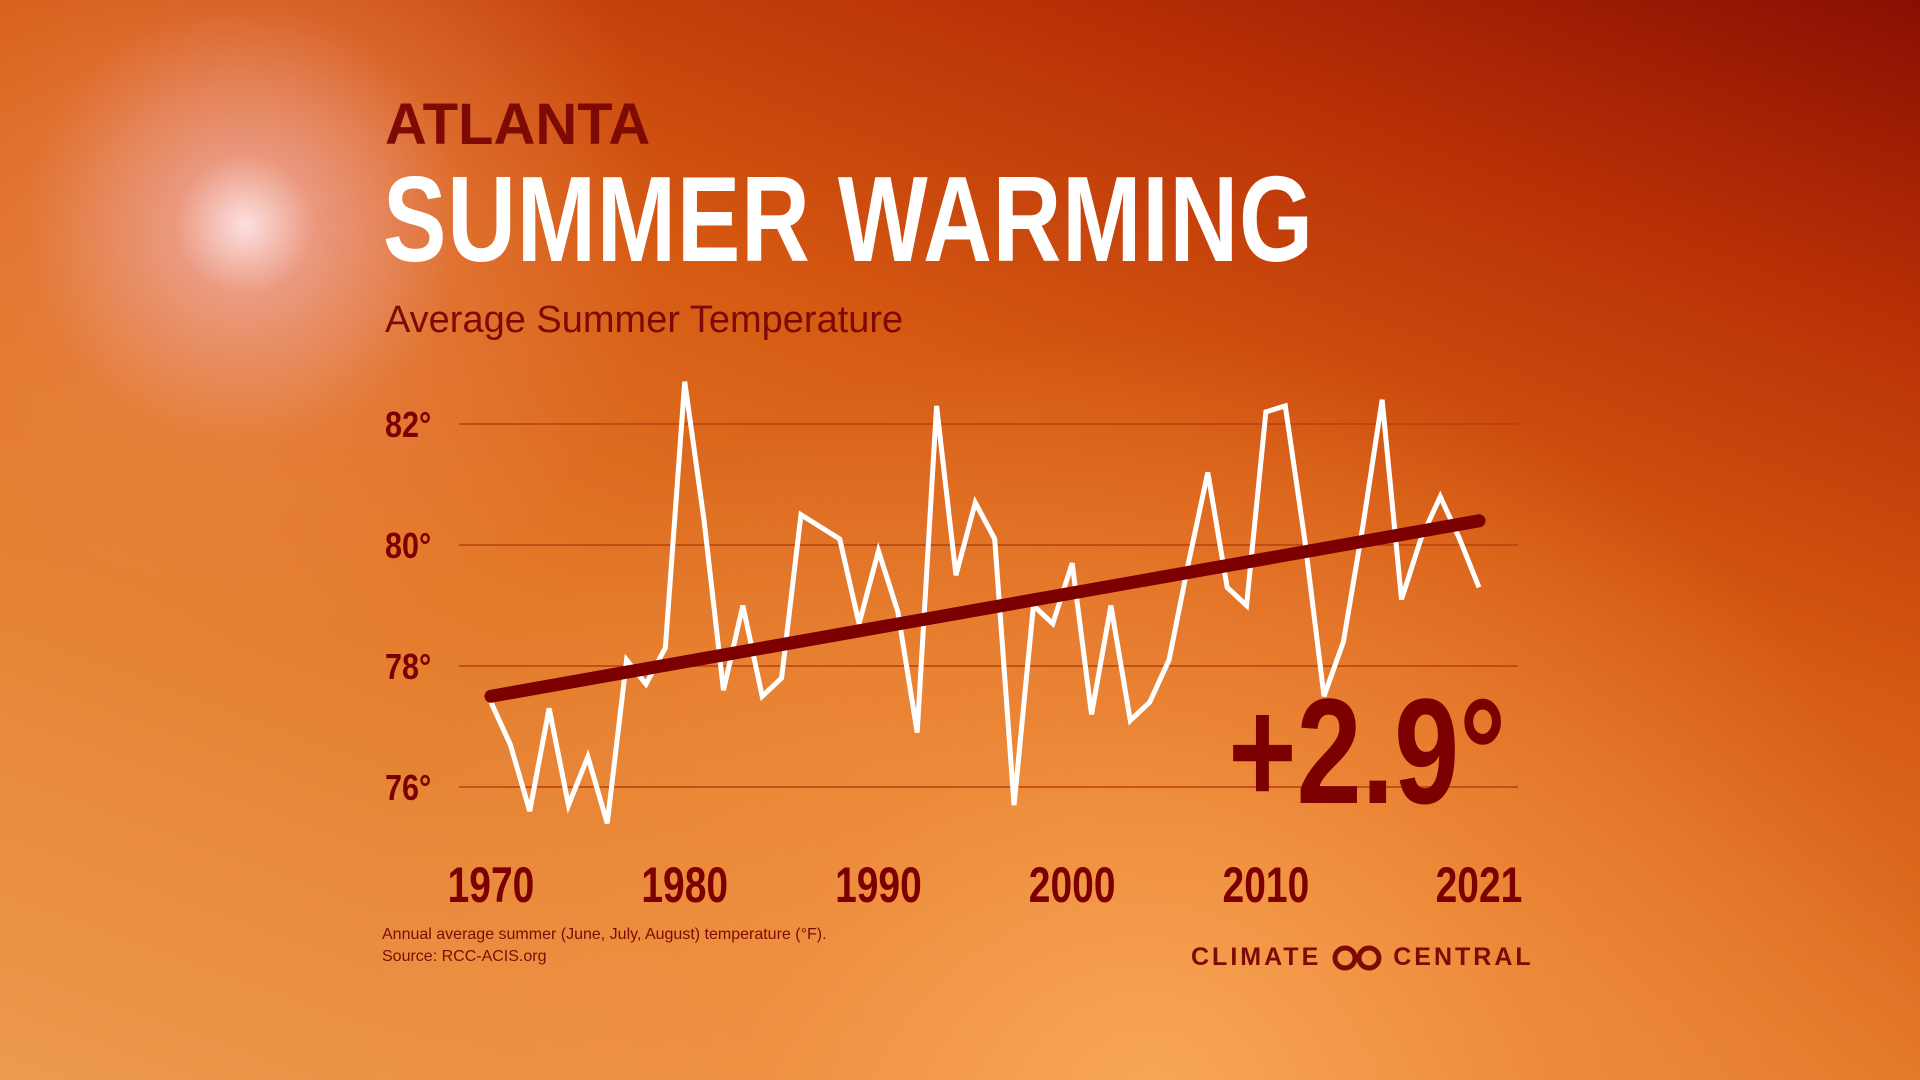  Describe the element at coordinates (1072, 884) in the screenshot. I see `x-tick-label: 2000` at that location.